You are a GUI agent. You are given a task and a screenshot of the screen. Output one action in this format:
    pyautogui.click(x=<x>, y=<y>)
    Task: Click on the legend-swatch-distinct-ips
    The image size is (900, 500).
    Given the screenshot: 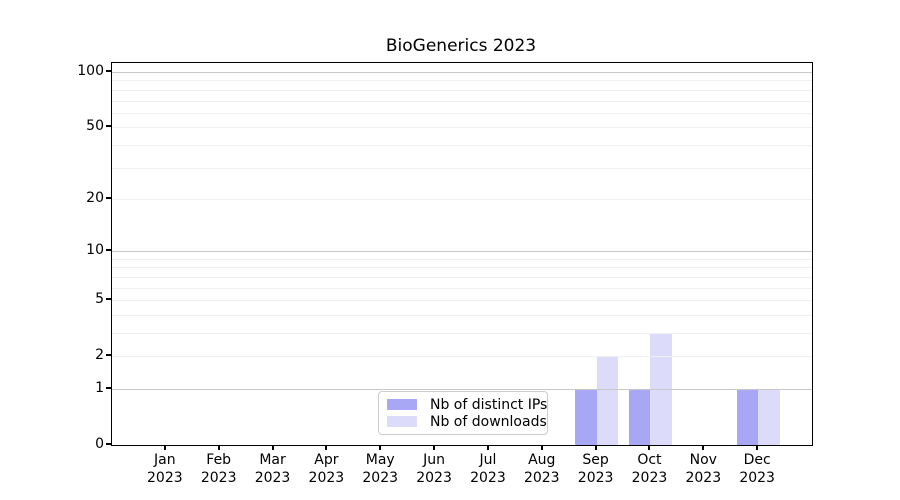 What is the action you would take?
    pyautogui.click(x=402, y=404)
    